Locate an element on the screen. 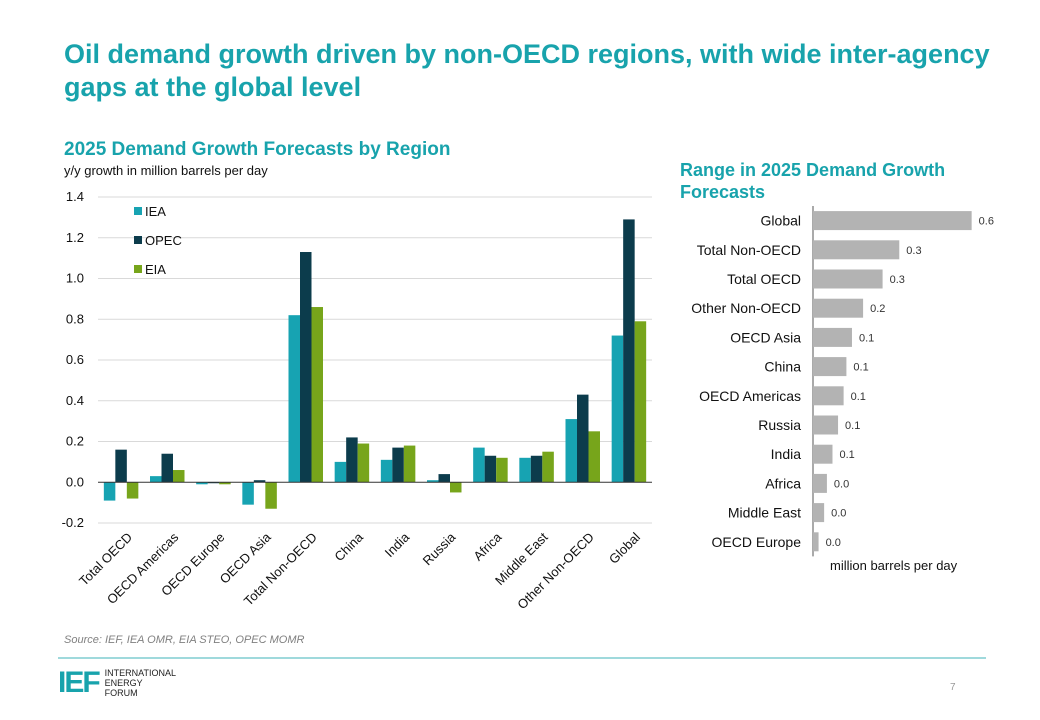 The image size is (1040, 720). range-category-label: China is located at coordinates (782, 367).